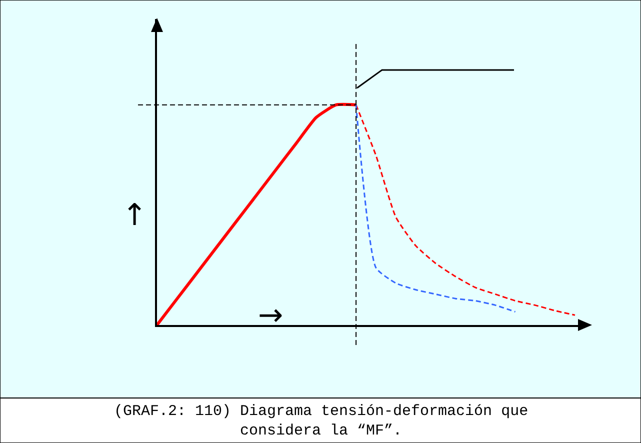  I want to click on text: (GRAF.2: 110) Diagrama tensión-deformación que considera la “MF”., so click(321, 421).